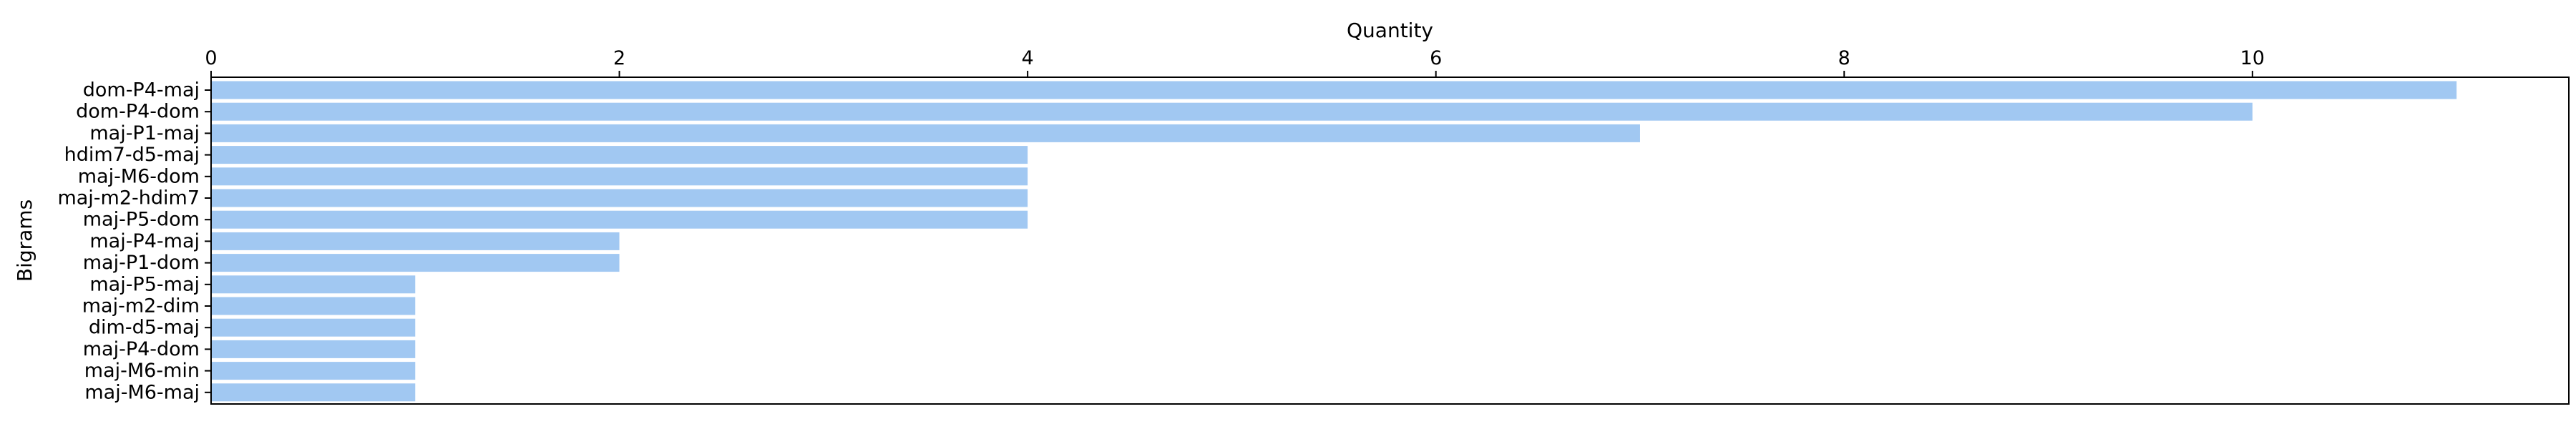 The width and height of the screenshot is (2576, 429). Describe the element at coordinates (141, 90) in the screenshot. I see `category-label: dom-P4-maj` at that location.